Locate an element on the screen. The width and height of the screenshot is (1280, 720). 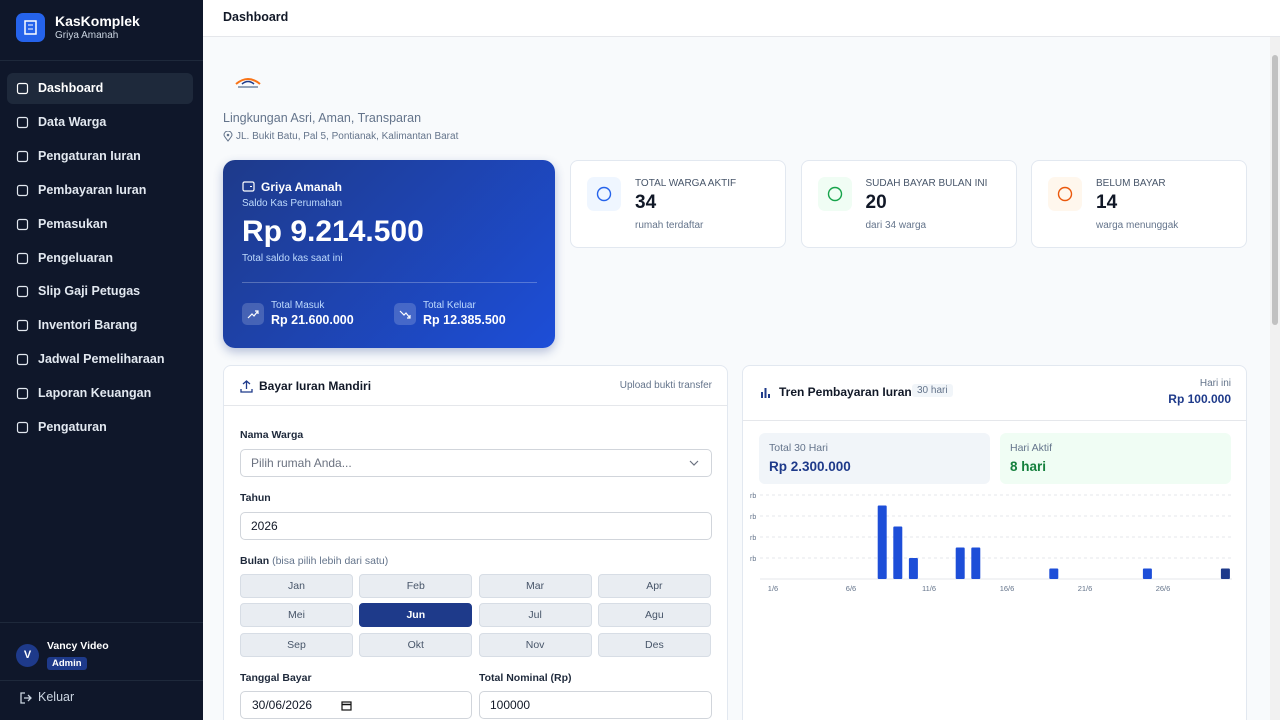
menu-item: Pembayaran Iuran is located at coordinates (100, 190).